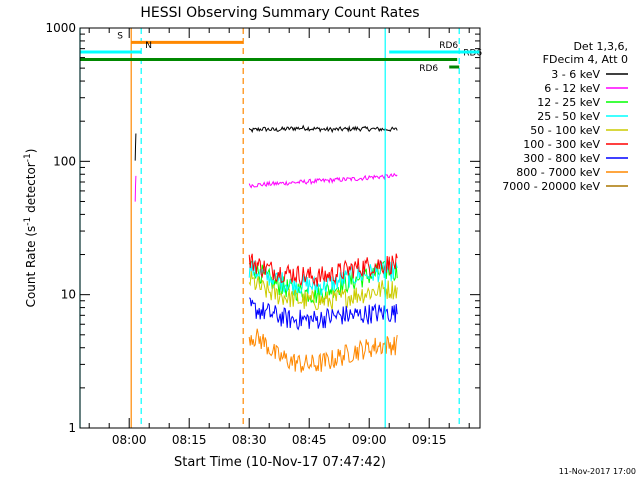  Describe the element at coordinates (597, 471) in the screenshot. I see `footer-date: 11-Nov-2017 17:00` at that location.